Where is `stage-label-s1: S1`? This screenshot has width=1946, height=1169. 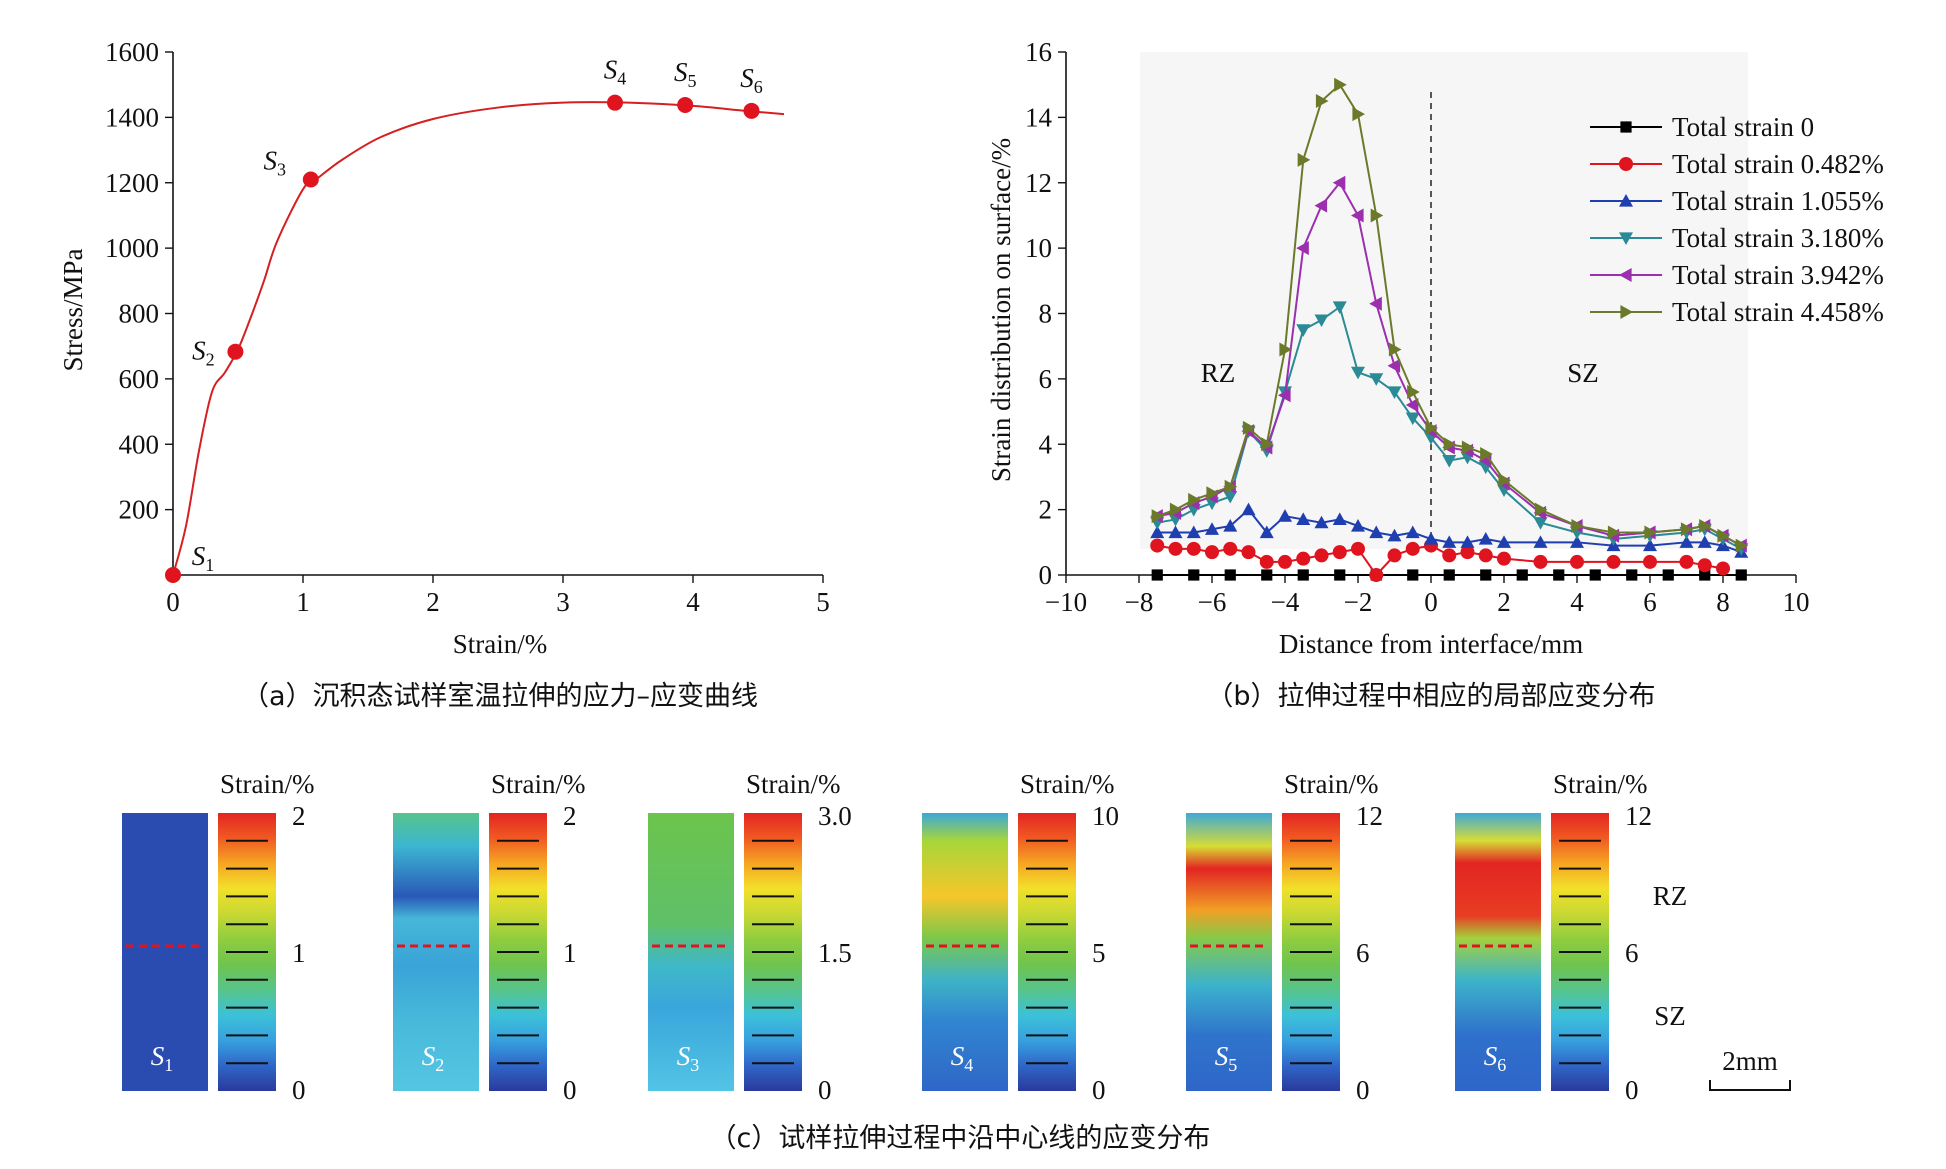 stage-label-s1: S1 is located at coordinates (203, 558).